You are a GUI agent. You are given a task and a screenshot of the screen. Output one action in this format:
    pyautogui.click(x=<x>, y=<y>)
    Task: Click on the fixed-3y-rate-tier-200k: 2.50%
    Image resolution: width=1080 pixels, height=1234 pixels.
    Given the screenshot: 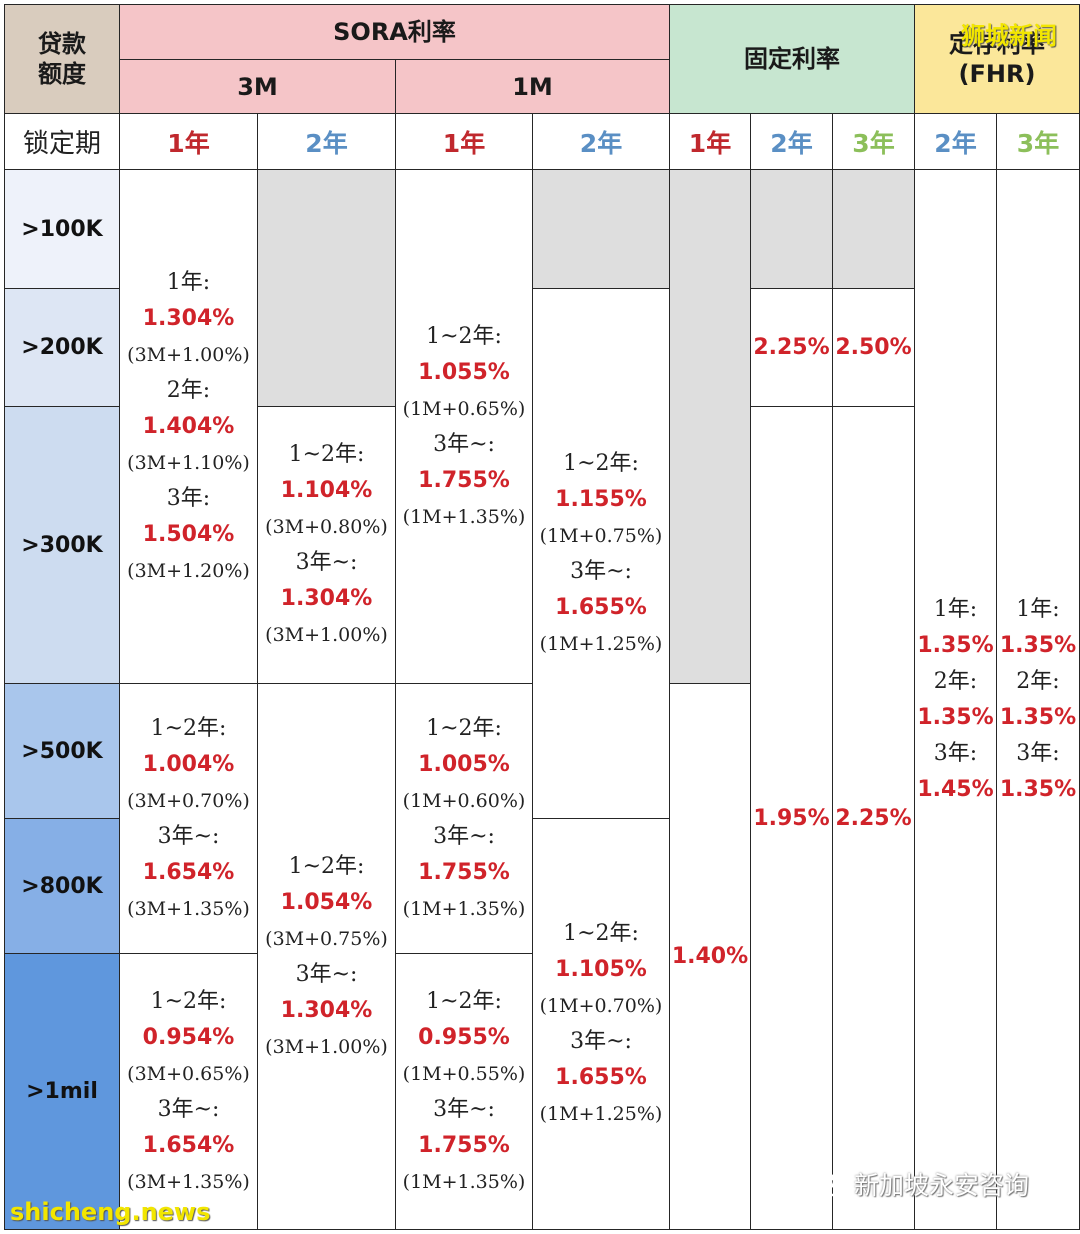 What is the action you would take?
    pyautogui.click(x=873, y=347)
    